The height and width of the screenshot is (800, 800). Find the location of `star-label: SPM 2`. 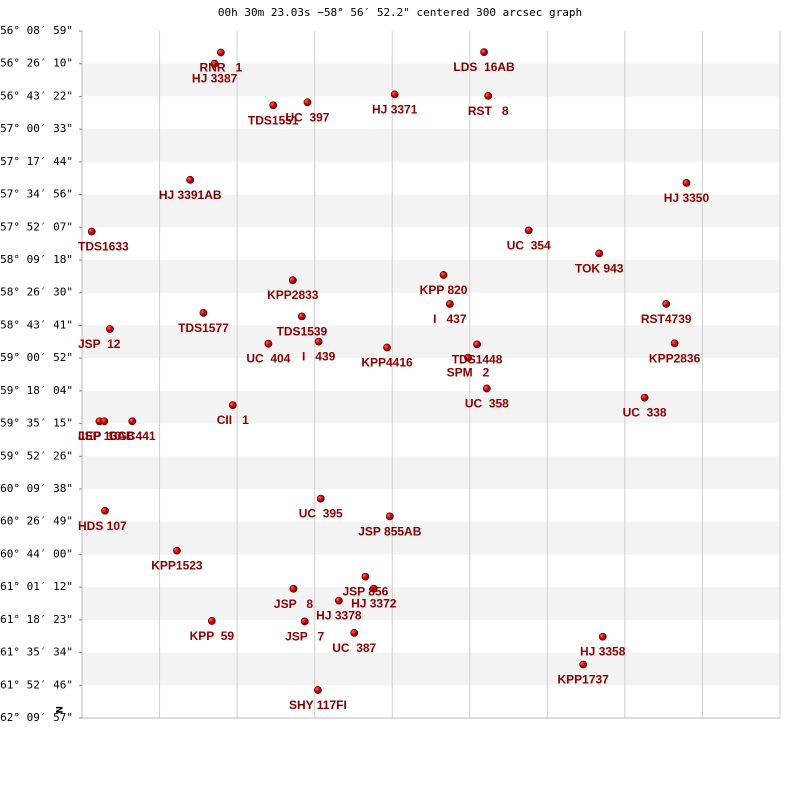

star-label: SPM 2 is located at coordinates (468, 373).